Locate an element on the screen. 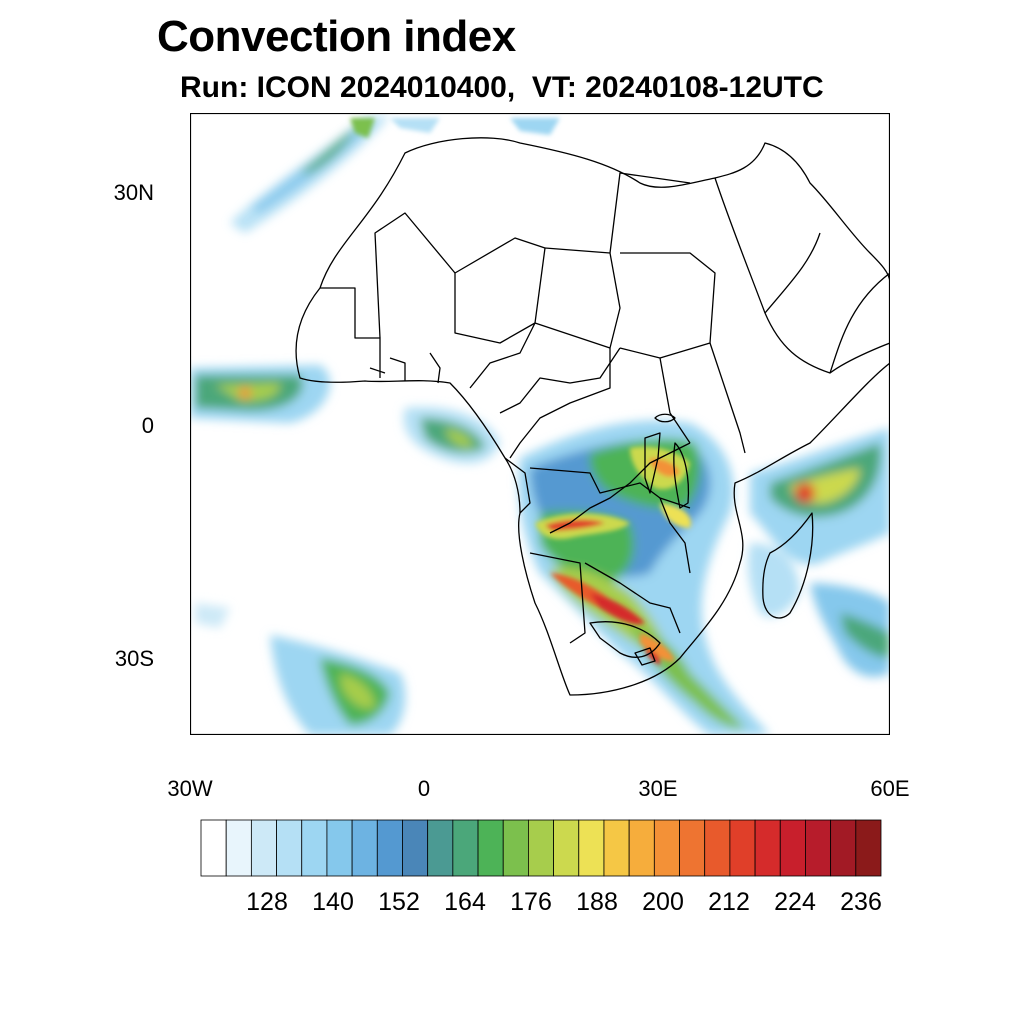 The width and height of the screenshot is (1024, 1024). colorbar is located at coordinates (541, 848).